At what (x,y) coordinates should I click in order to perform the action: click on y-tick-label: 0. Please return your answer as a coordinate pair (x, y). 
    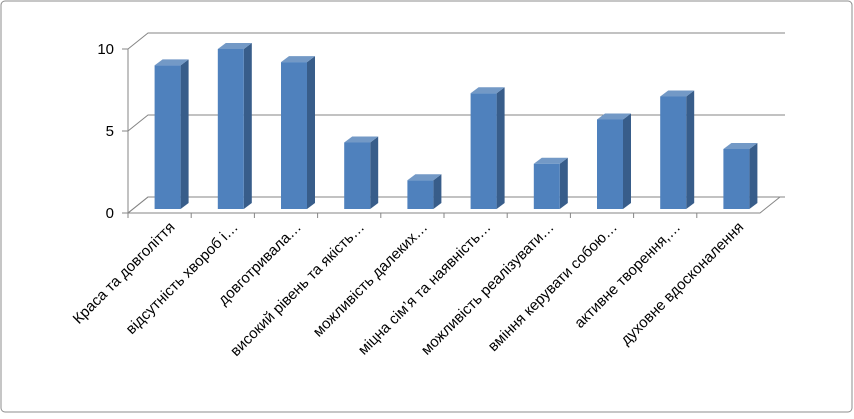
    Looking at the image, I should click on (110, 213).